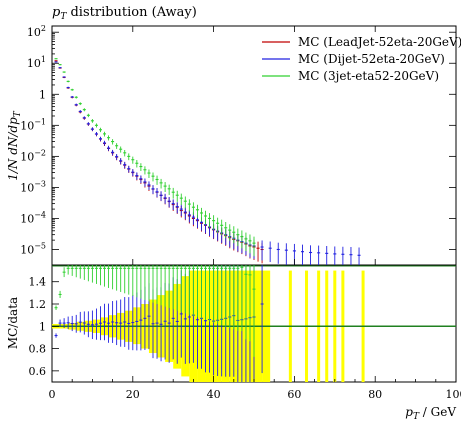  Describe the element at coordinates (409, 412) in the screenshot. I see `x-label-p: p` at that location.